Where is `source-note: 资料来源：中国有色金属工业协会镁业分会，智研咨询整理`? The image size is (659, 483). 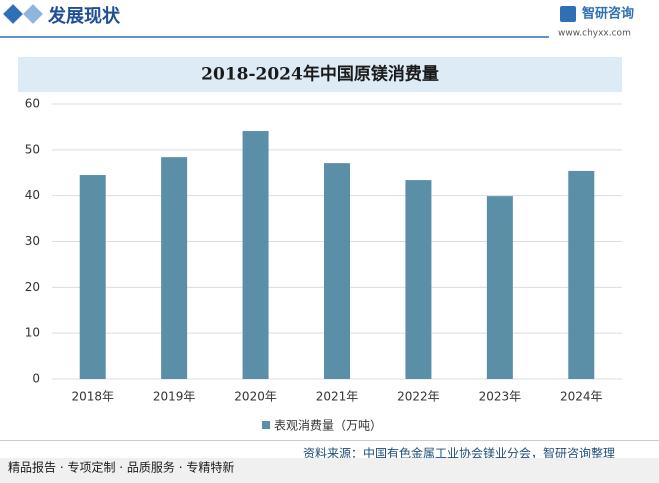
source-note: 资料来源：中国有色金属工业协会镁业分会，智研咨询整理 is located at coordinates (459, 453).